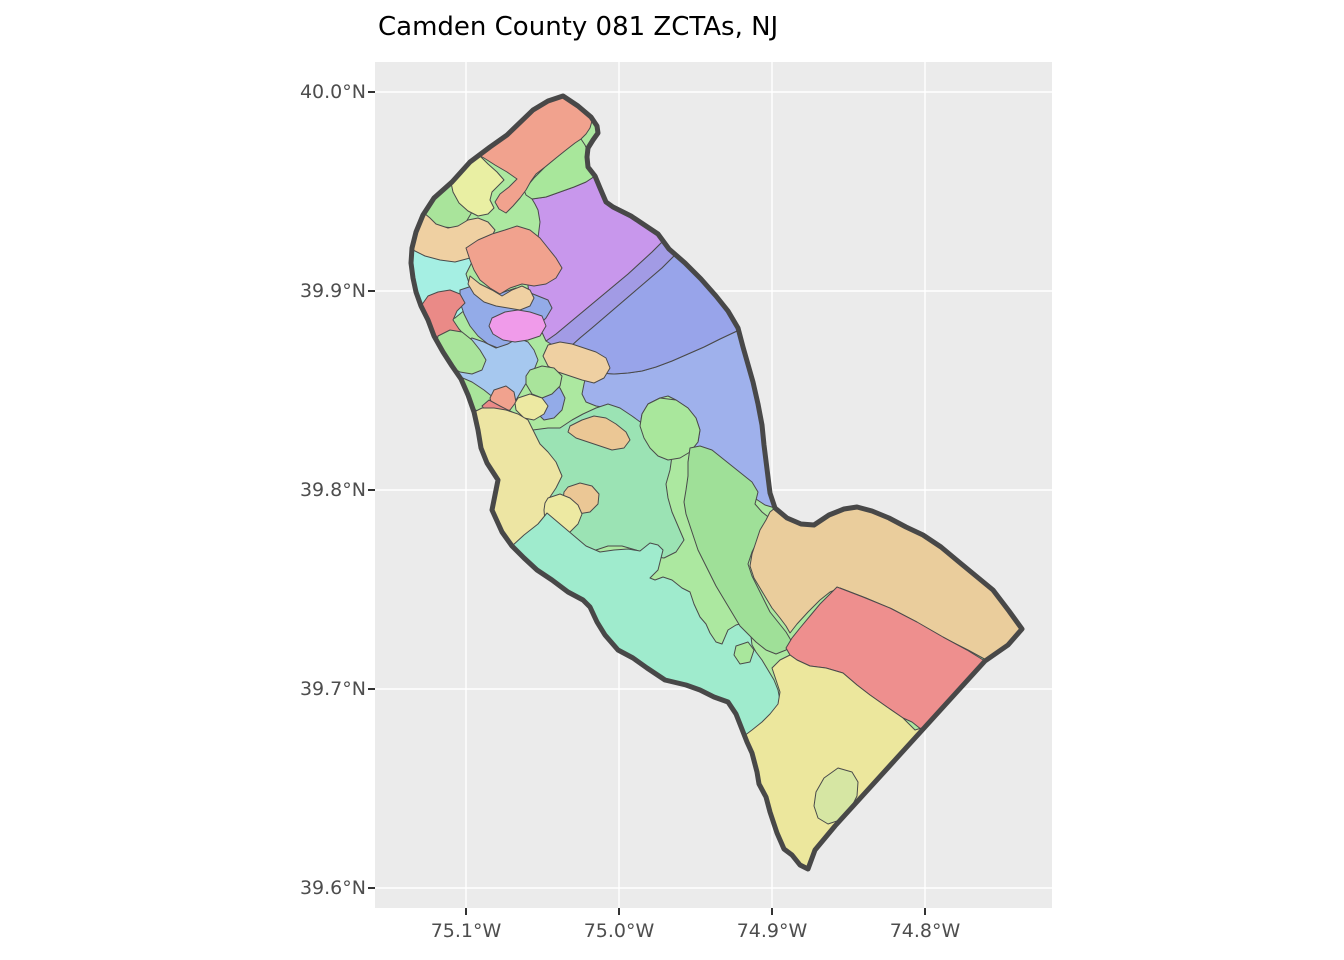  What do you see at coordinates (332, 291) in the screenshot?
I see `y-axis-label: 39.9°N` at bounding box center [332, 291].